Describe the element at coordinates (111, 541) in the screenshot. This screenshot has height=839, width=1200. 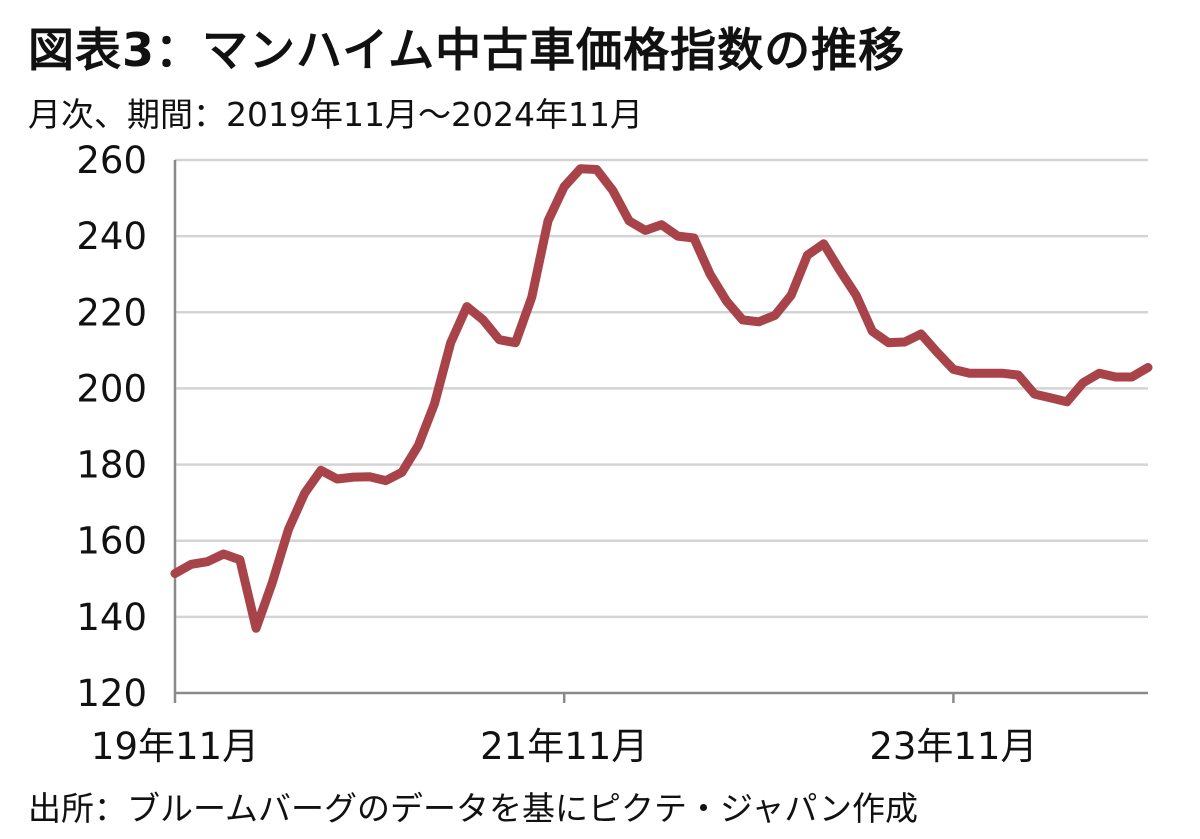
I see `y-tick-label-160: 160` at that location.